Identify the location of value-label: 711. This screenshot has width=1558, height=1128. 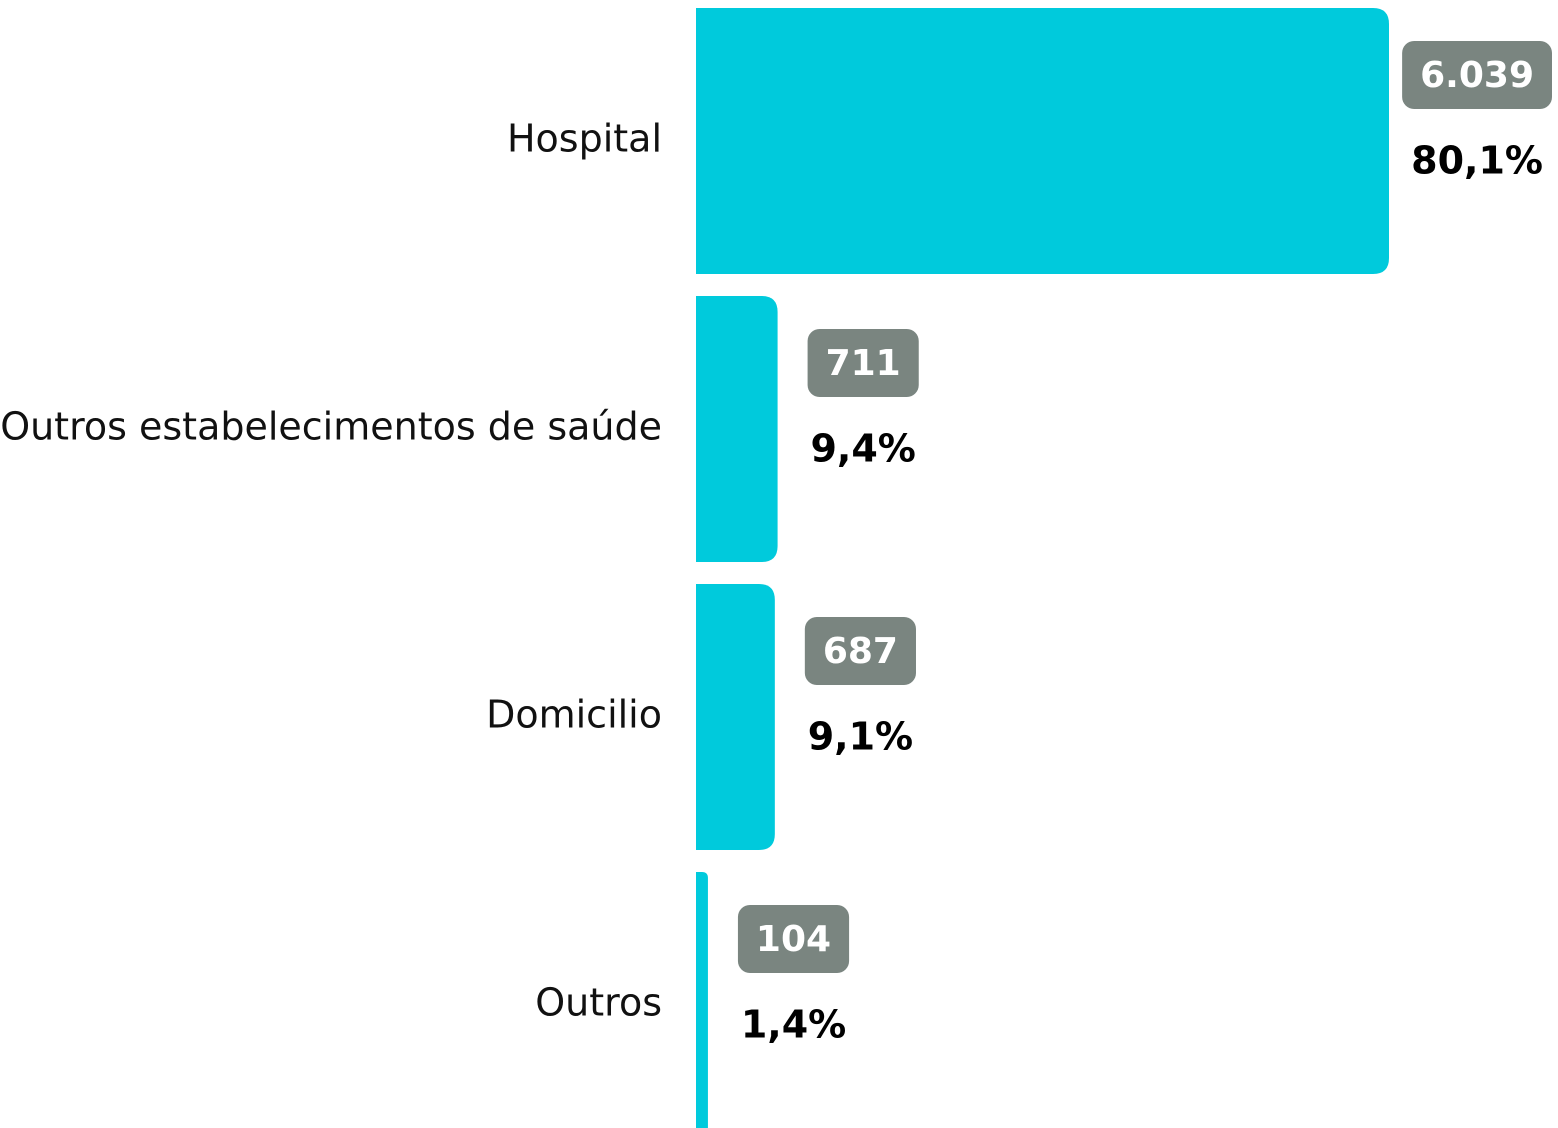
(863, 363).